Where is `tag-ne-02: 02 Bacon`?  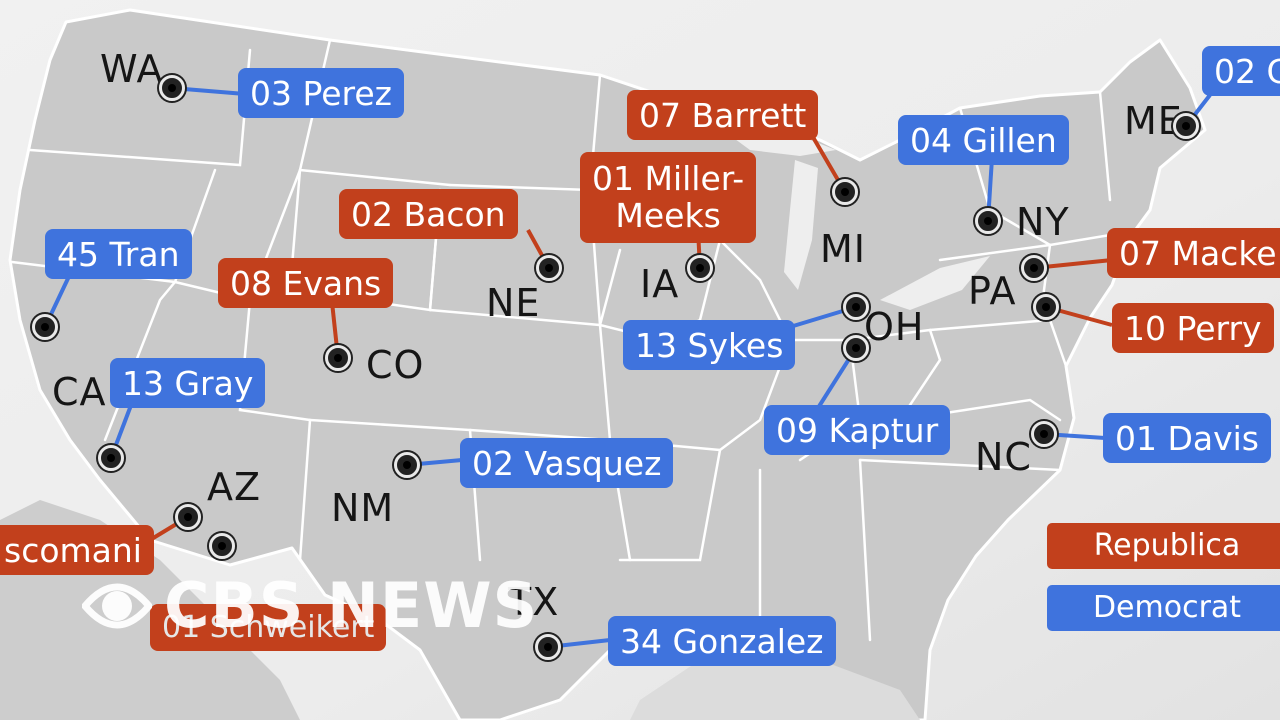
tag-ne-02: 02 Bacon is located at coordinates (428, 214).